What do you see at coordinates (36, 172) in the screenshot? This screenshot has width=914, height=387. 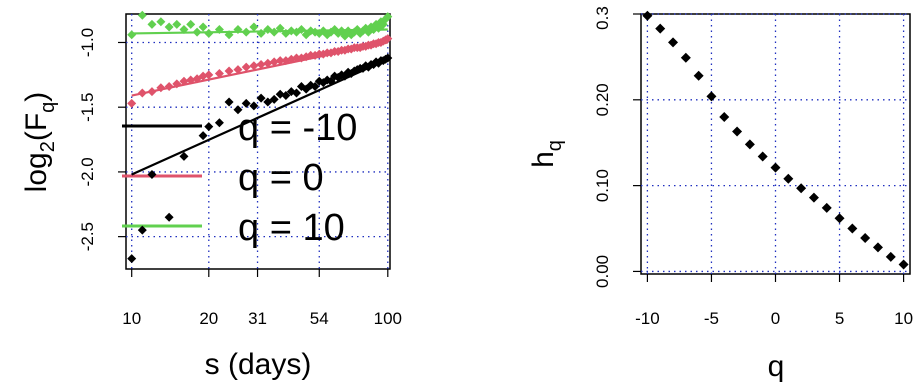 I see `left-y-title-base: log` at bounding box center [36, 172].